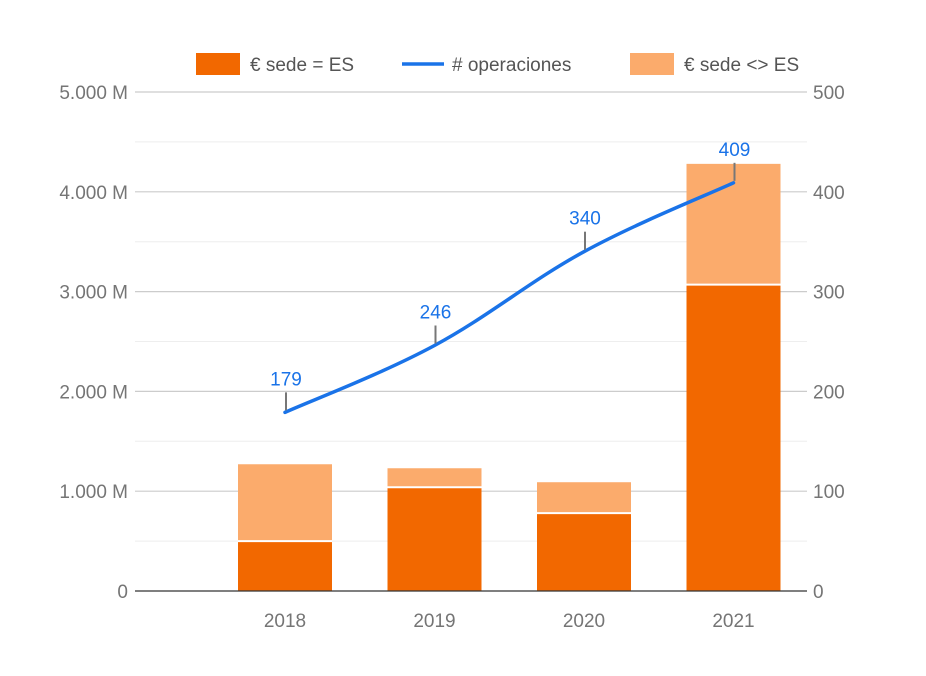 The height and width of the screenshot is (676, 926). What do you see at coordinates (285, 621) in the screenshot?
I see `x-tick-label-2018: 2018` at bounding box center [285, 621].